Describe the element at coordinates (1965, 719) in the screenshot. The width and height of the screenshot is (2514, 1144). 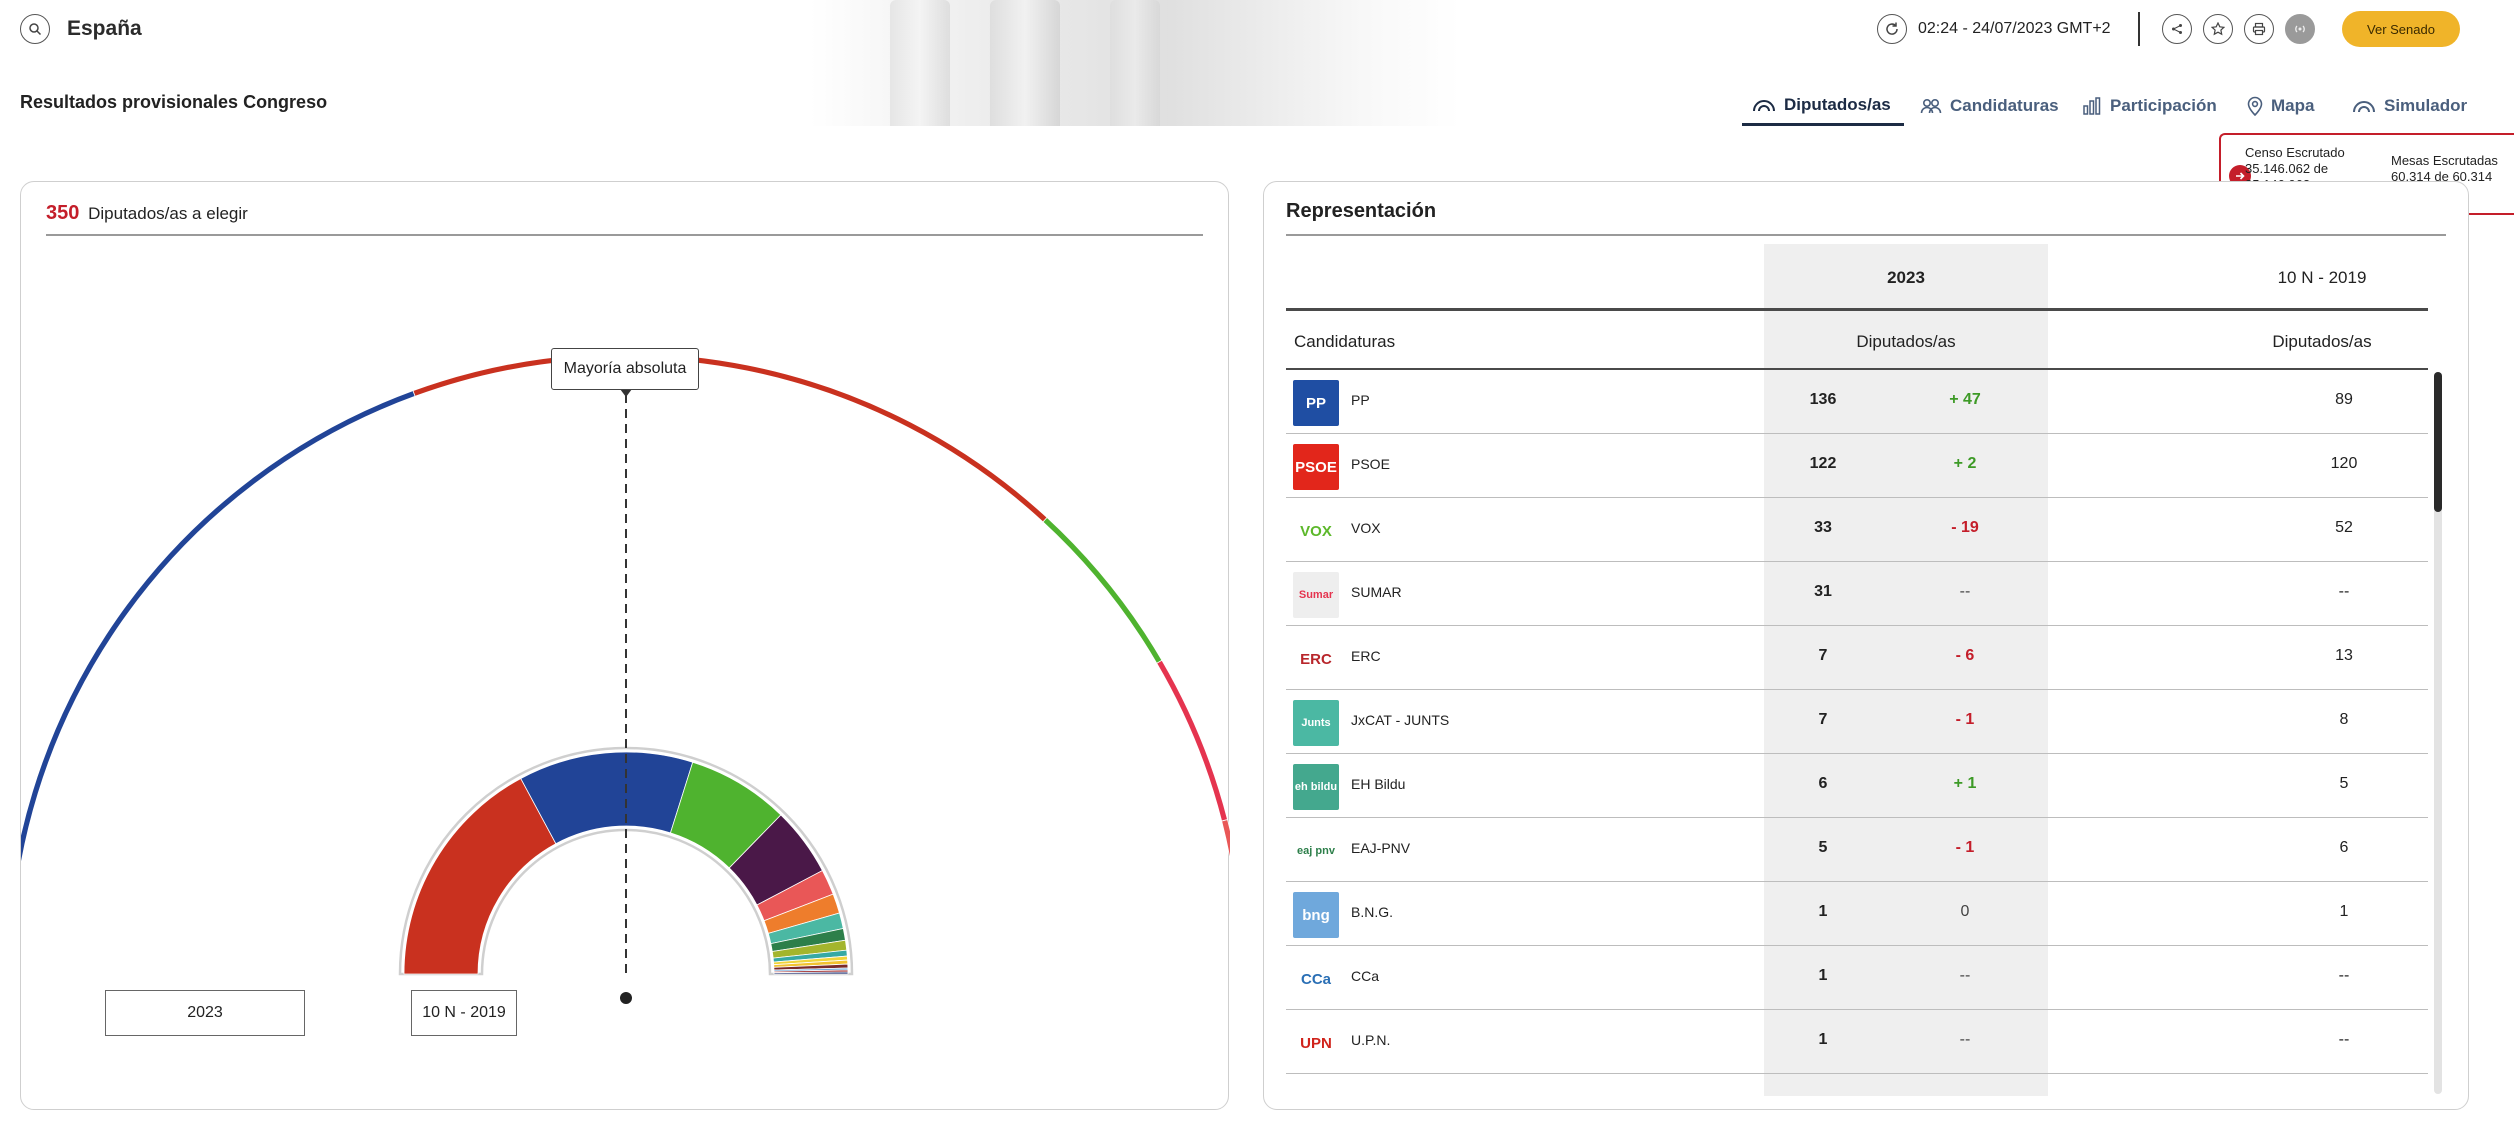
I see `seats-difference: - 1` at that location.